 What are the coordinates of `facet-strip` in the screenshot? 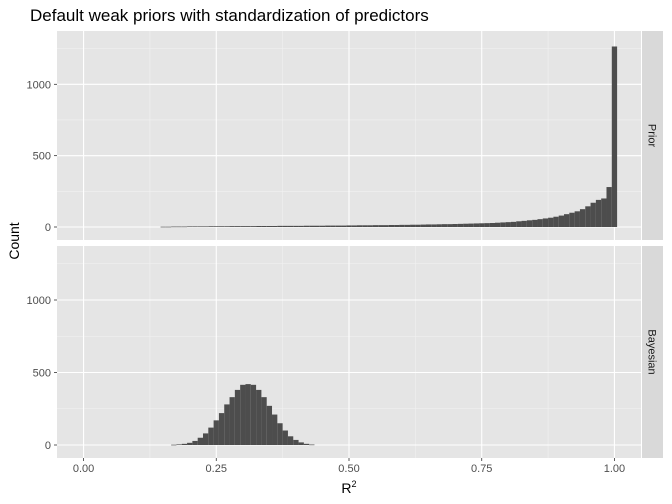 It's located at (652, 135).